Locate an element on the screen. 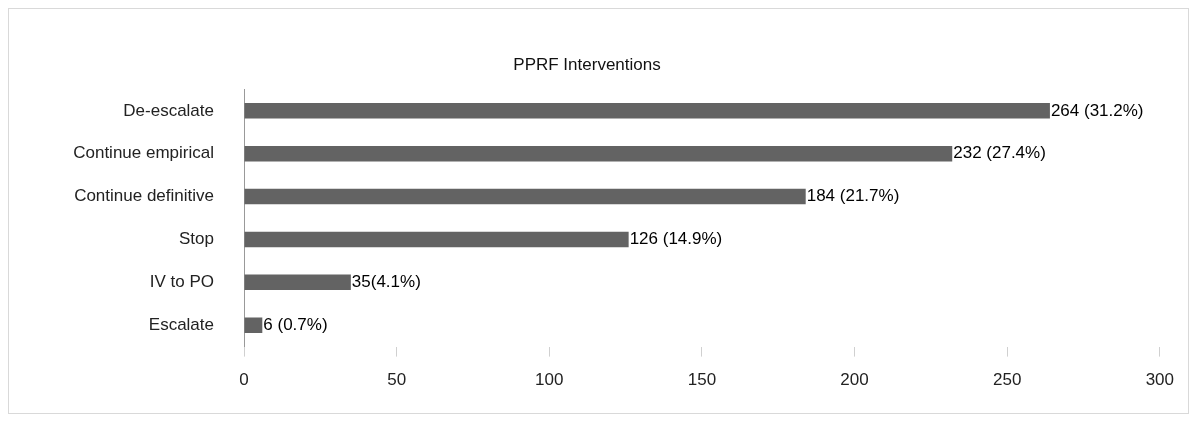 The image size is (1197, 422). data-label: 6 (0.7%) is located at coordinates (295, 324).